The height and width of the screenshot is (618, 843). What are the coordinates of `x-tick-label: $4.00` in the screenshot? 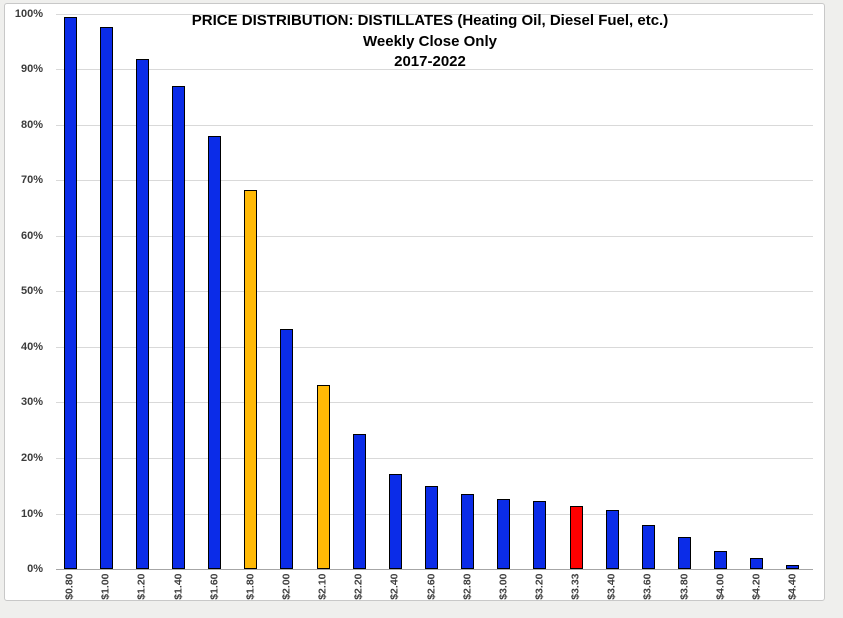 It's located at (720, 586).